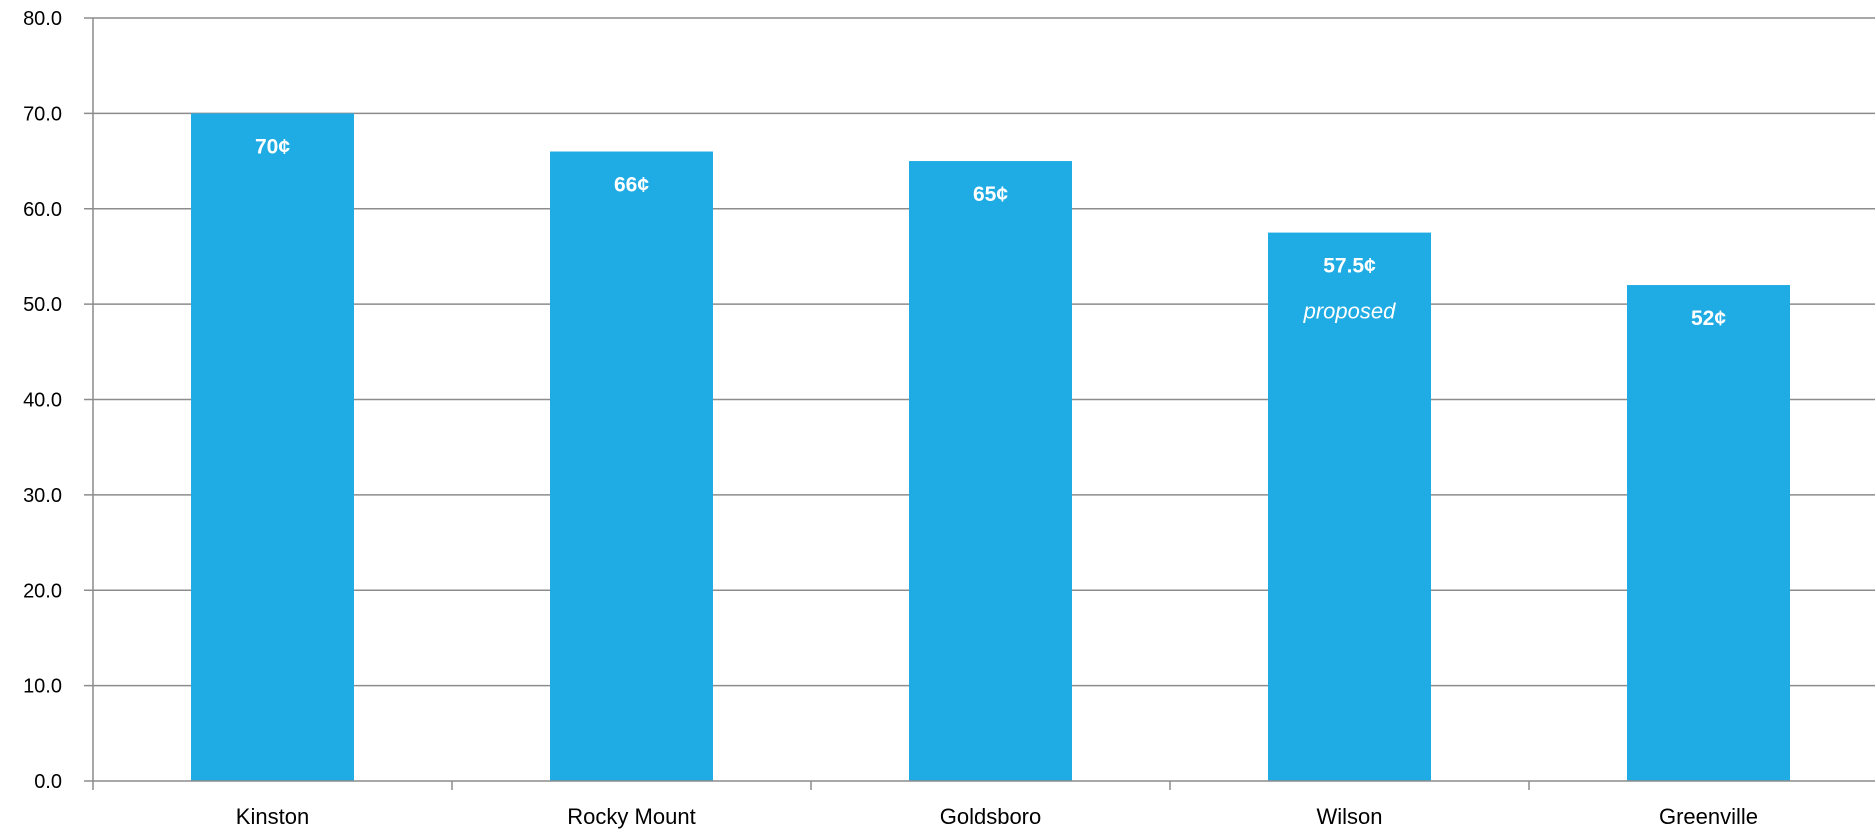 Image resolution: width=1875 pixels, height=831 pixels. What do you see at coordinates (1349, 506) in the screenshot?
I see `bar-wilson` at bounding box center [1349, 506].